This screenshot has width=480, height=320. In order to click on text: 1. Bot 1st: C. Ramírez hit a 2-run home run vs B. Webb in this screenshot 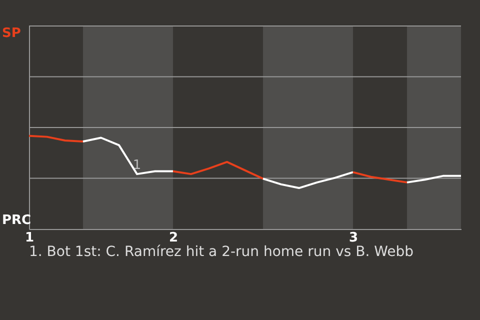, I will do `click(221, 252)`.